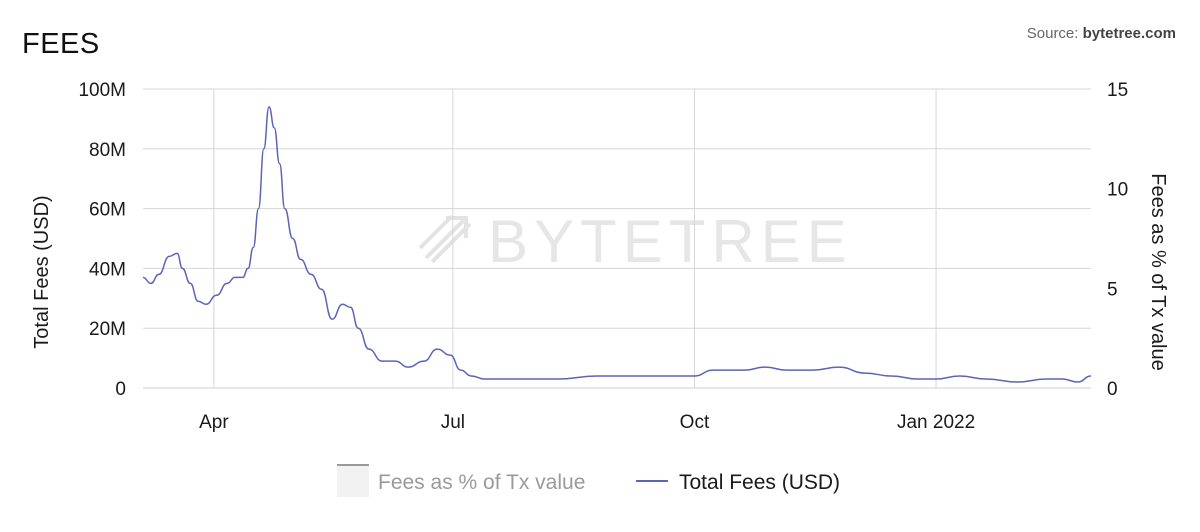 The width and height of the screenshot is (1200, 532). I want to click on right-axis-ticks: 0 5 10 15, so click(1117, 240).